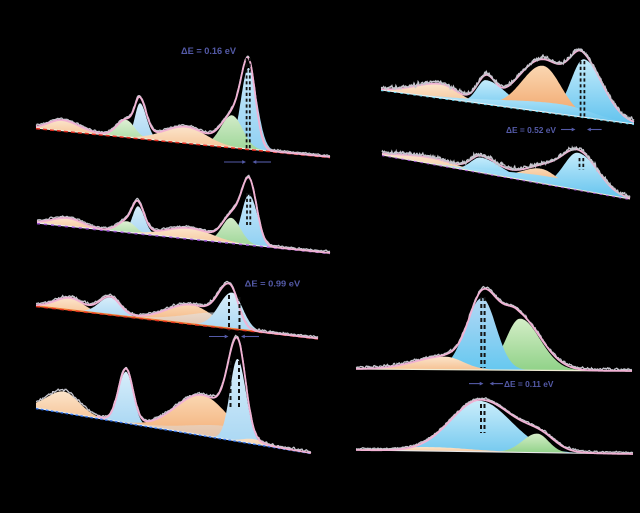 This screenshot has width=640, height=513. Describe the element at coordinates (273, 284) in the screenshot. I see `svg-text: ΔE = 0.99 eV` at that location.